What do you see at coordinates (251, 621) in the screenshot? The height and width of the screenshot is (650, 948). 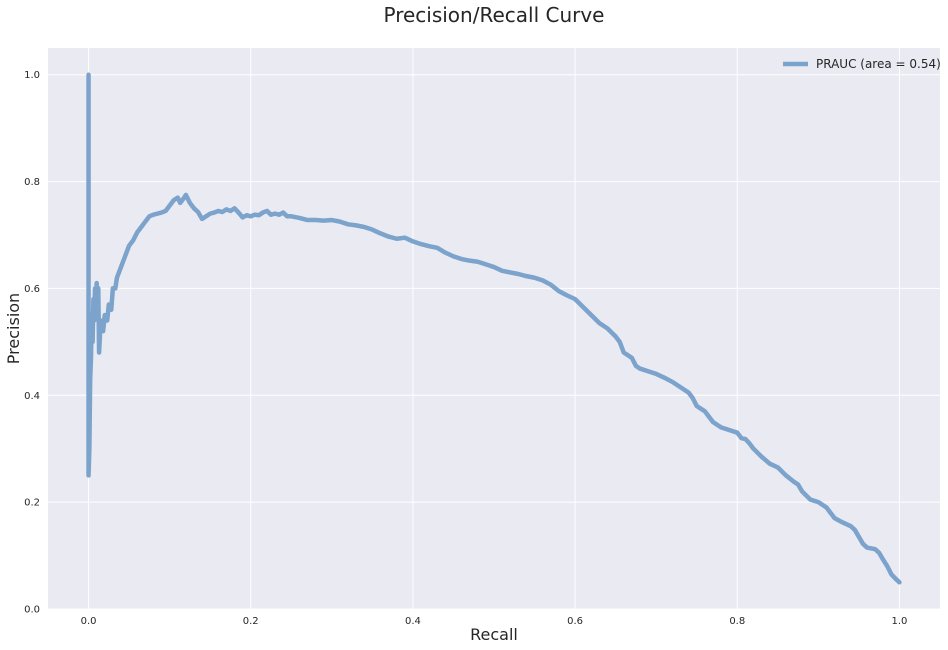 I see `x-tick-label: 0.2` at bounding box center [251, 621].